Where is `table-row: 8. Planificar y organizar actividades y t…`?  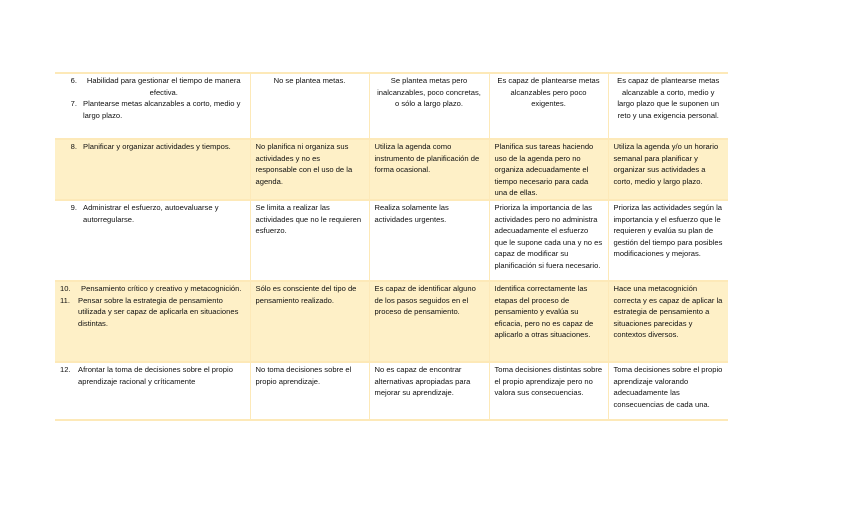
table-row: 8. Planificar y organizar actividades y t… is located at coordinates (391, 169).